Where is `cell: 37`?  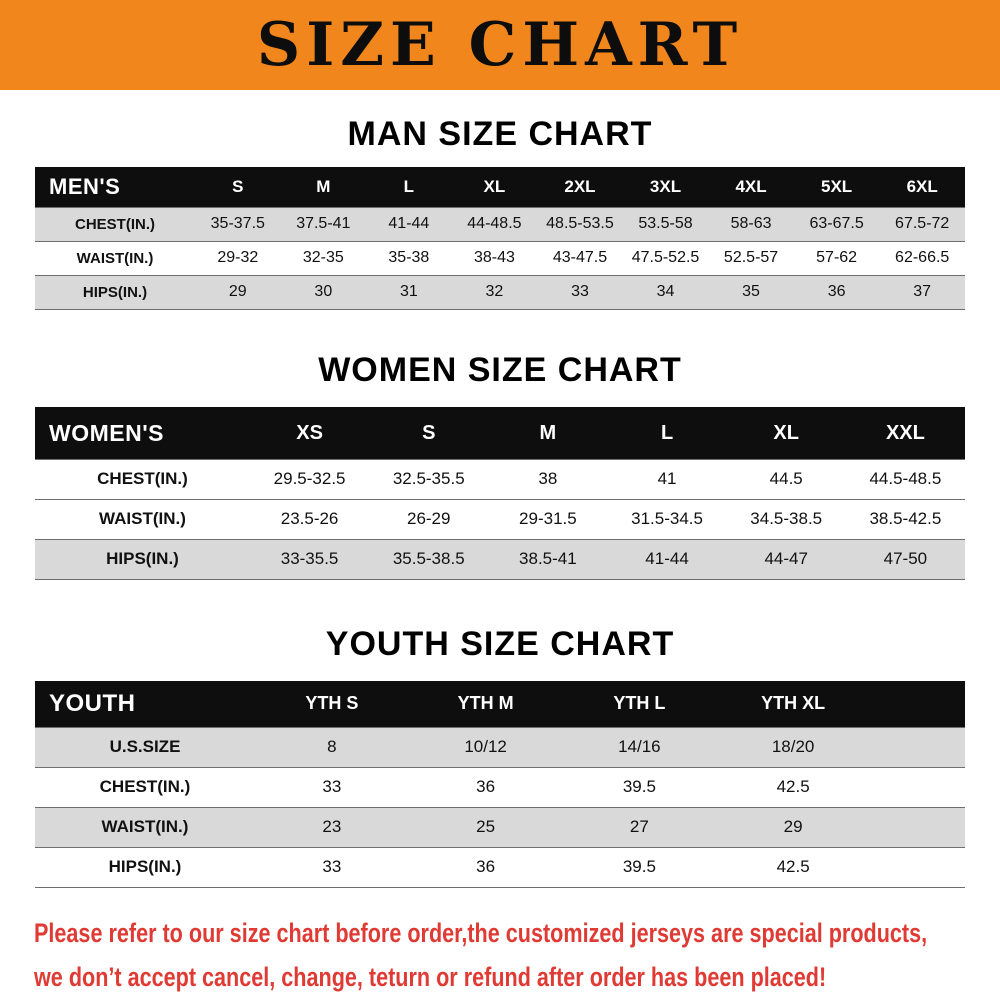 cell: 37 is located at coordinates (922, 292).